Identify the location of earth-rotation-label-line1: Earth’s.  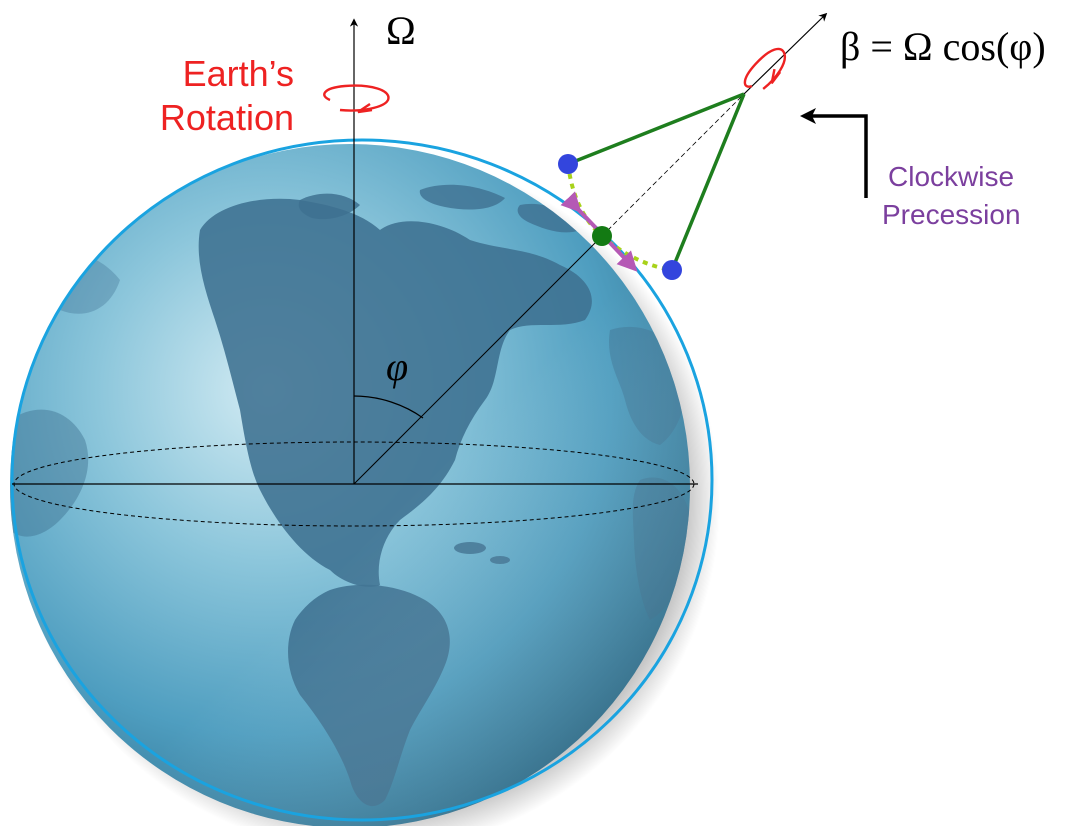
(238, 73).